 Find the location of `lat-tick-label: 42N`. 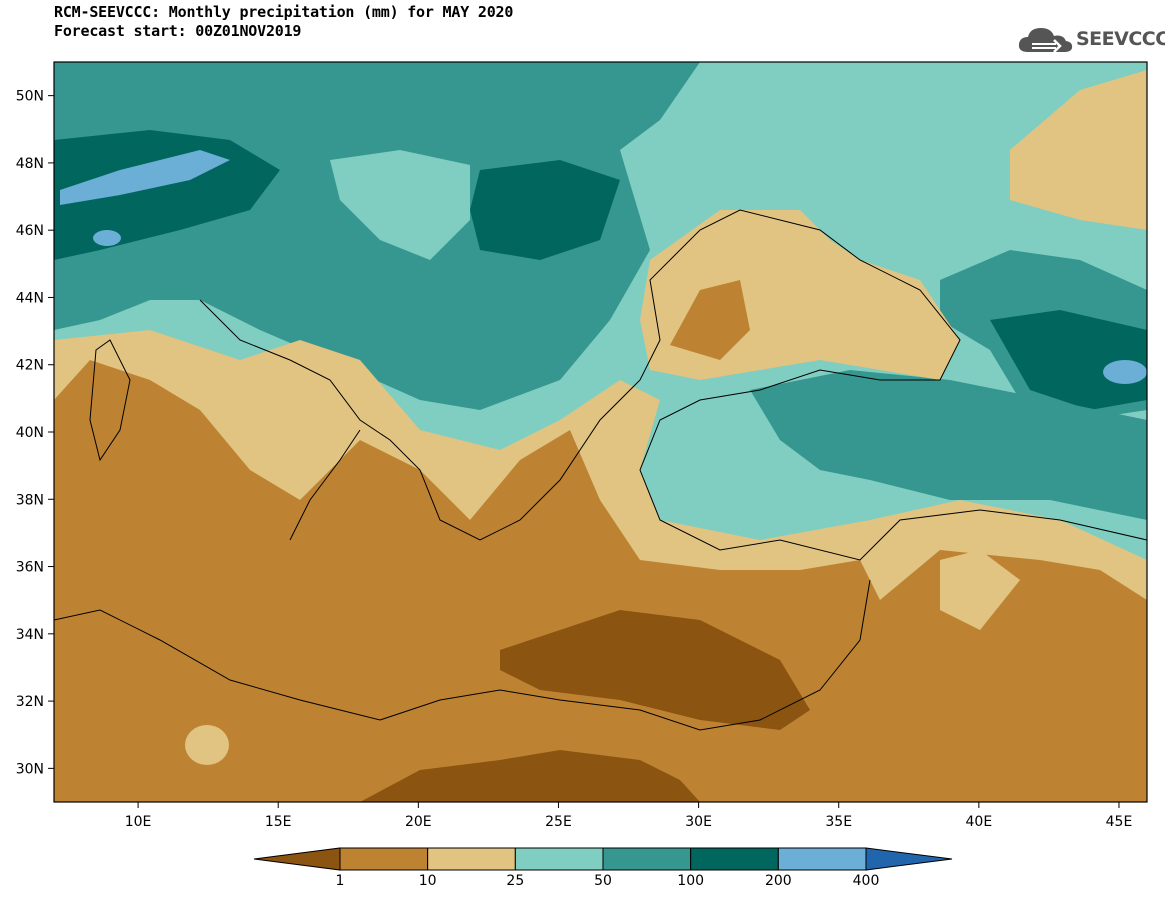

lat-tick-label: 42N is located at coordinates (30, 366).